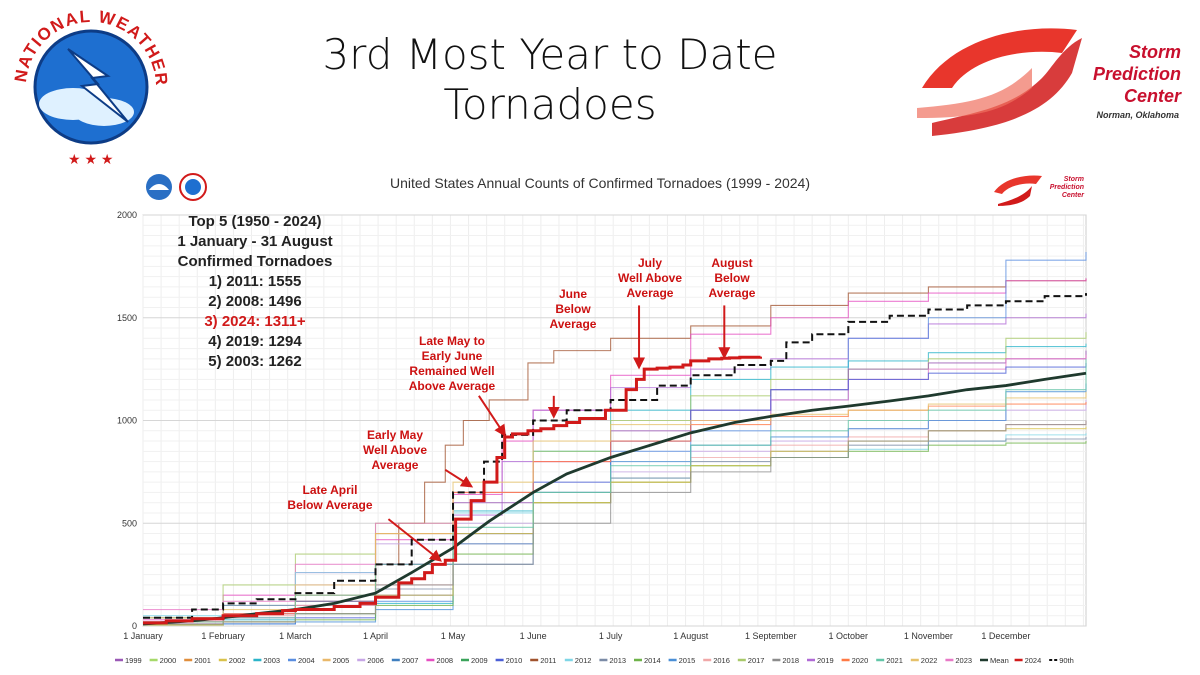  Describe the element at coordinates (143, 636) in the screenshot. I see `x-tick-label: 1 January` at that location.